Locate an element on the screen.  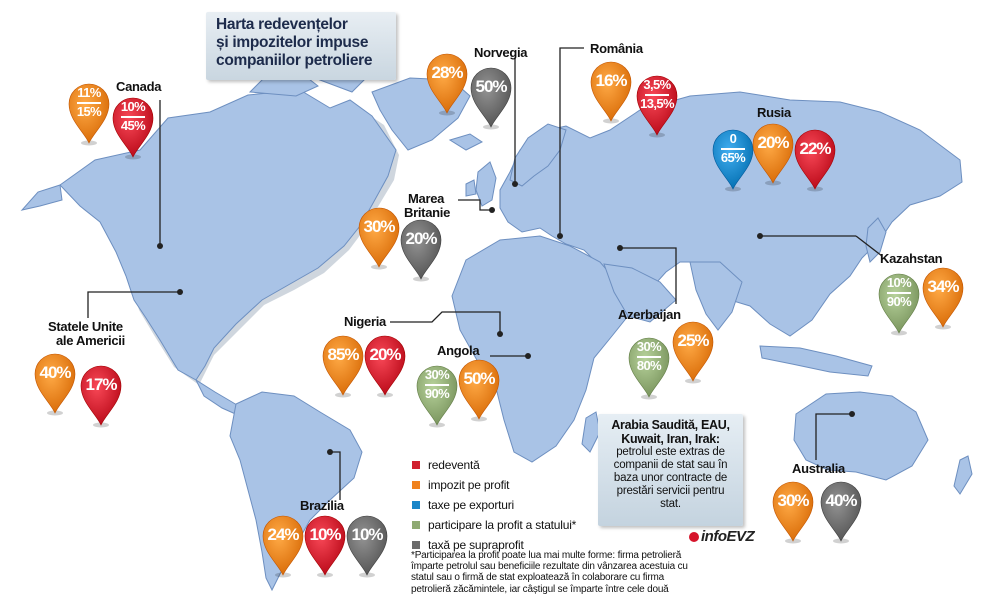
angola-pin-participare: 30% 90% is located at coordinates (437, 396).